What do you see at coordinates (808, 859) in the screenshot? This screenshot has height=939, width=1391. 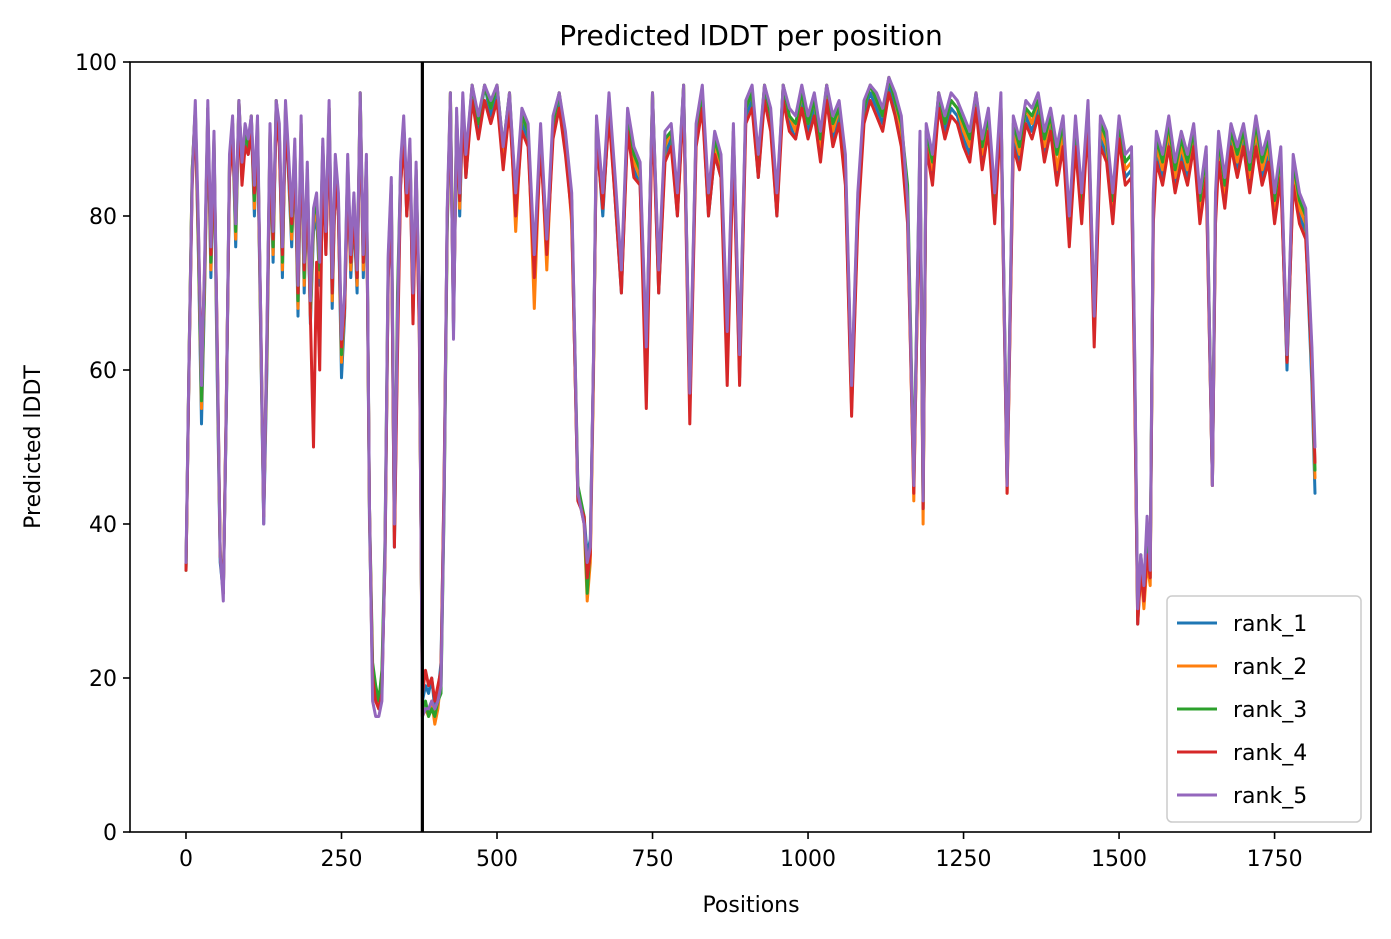 I see `x-tick-label: 1000` at bounding box center [808, 859].